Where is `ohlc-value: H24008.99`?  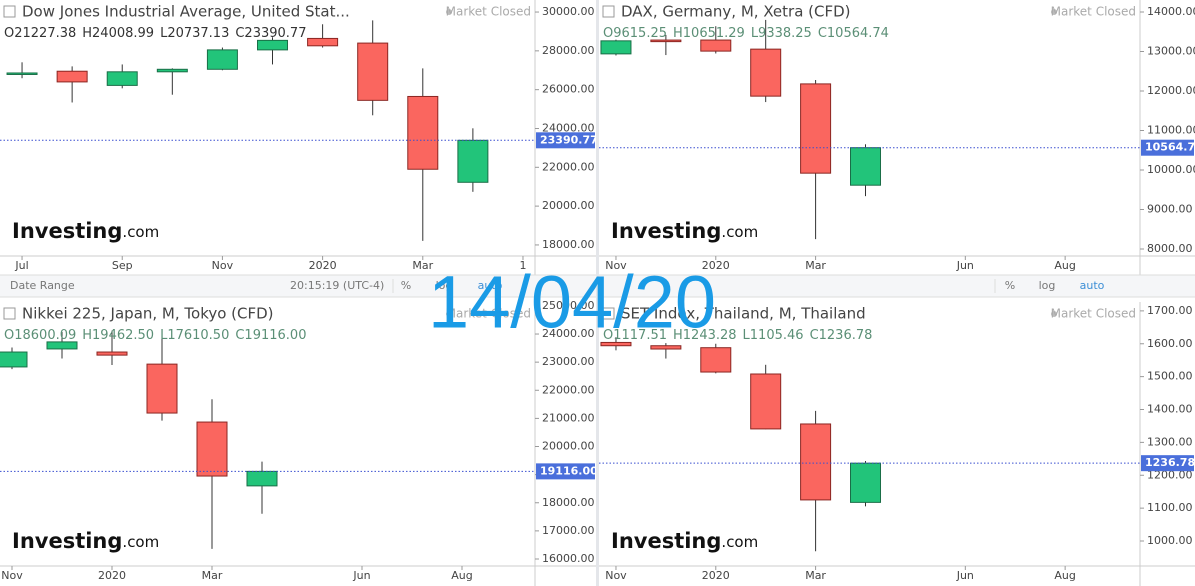 ohlc-value: H24008.99 is located at coordinates (118, 33).